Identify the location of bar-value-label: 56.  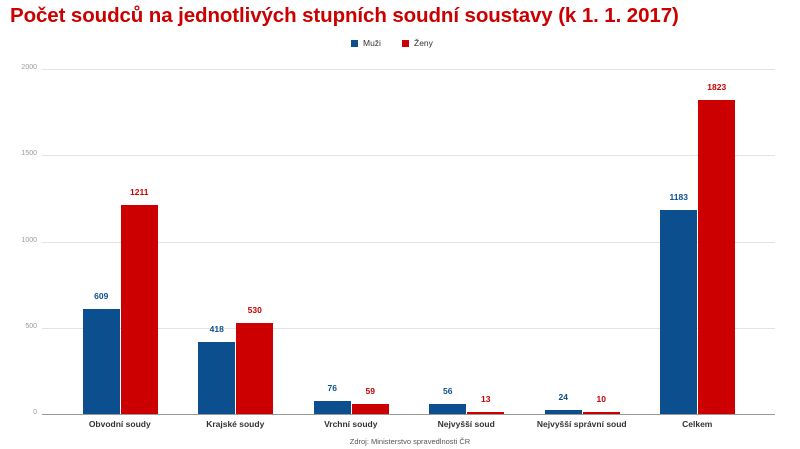
(448, 391).